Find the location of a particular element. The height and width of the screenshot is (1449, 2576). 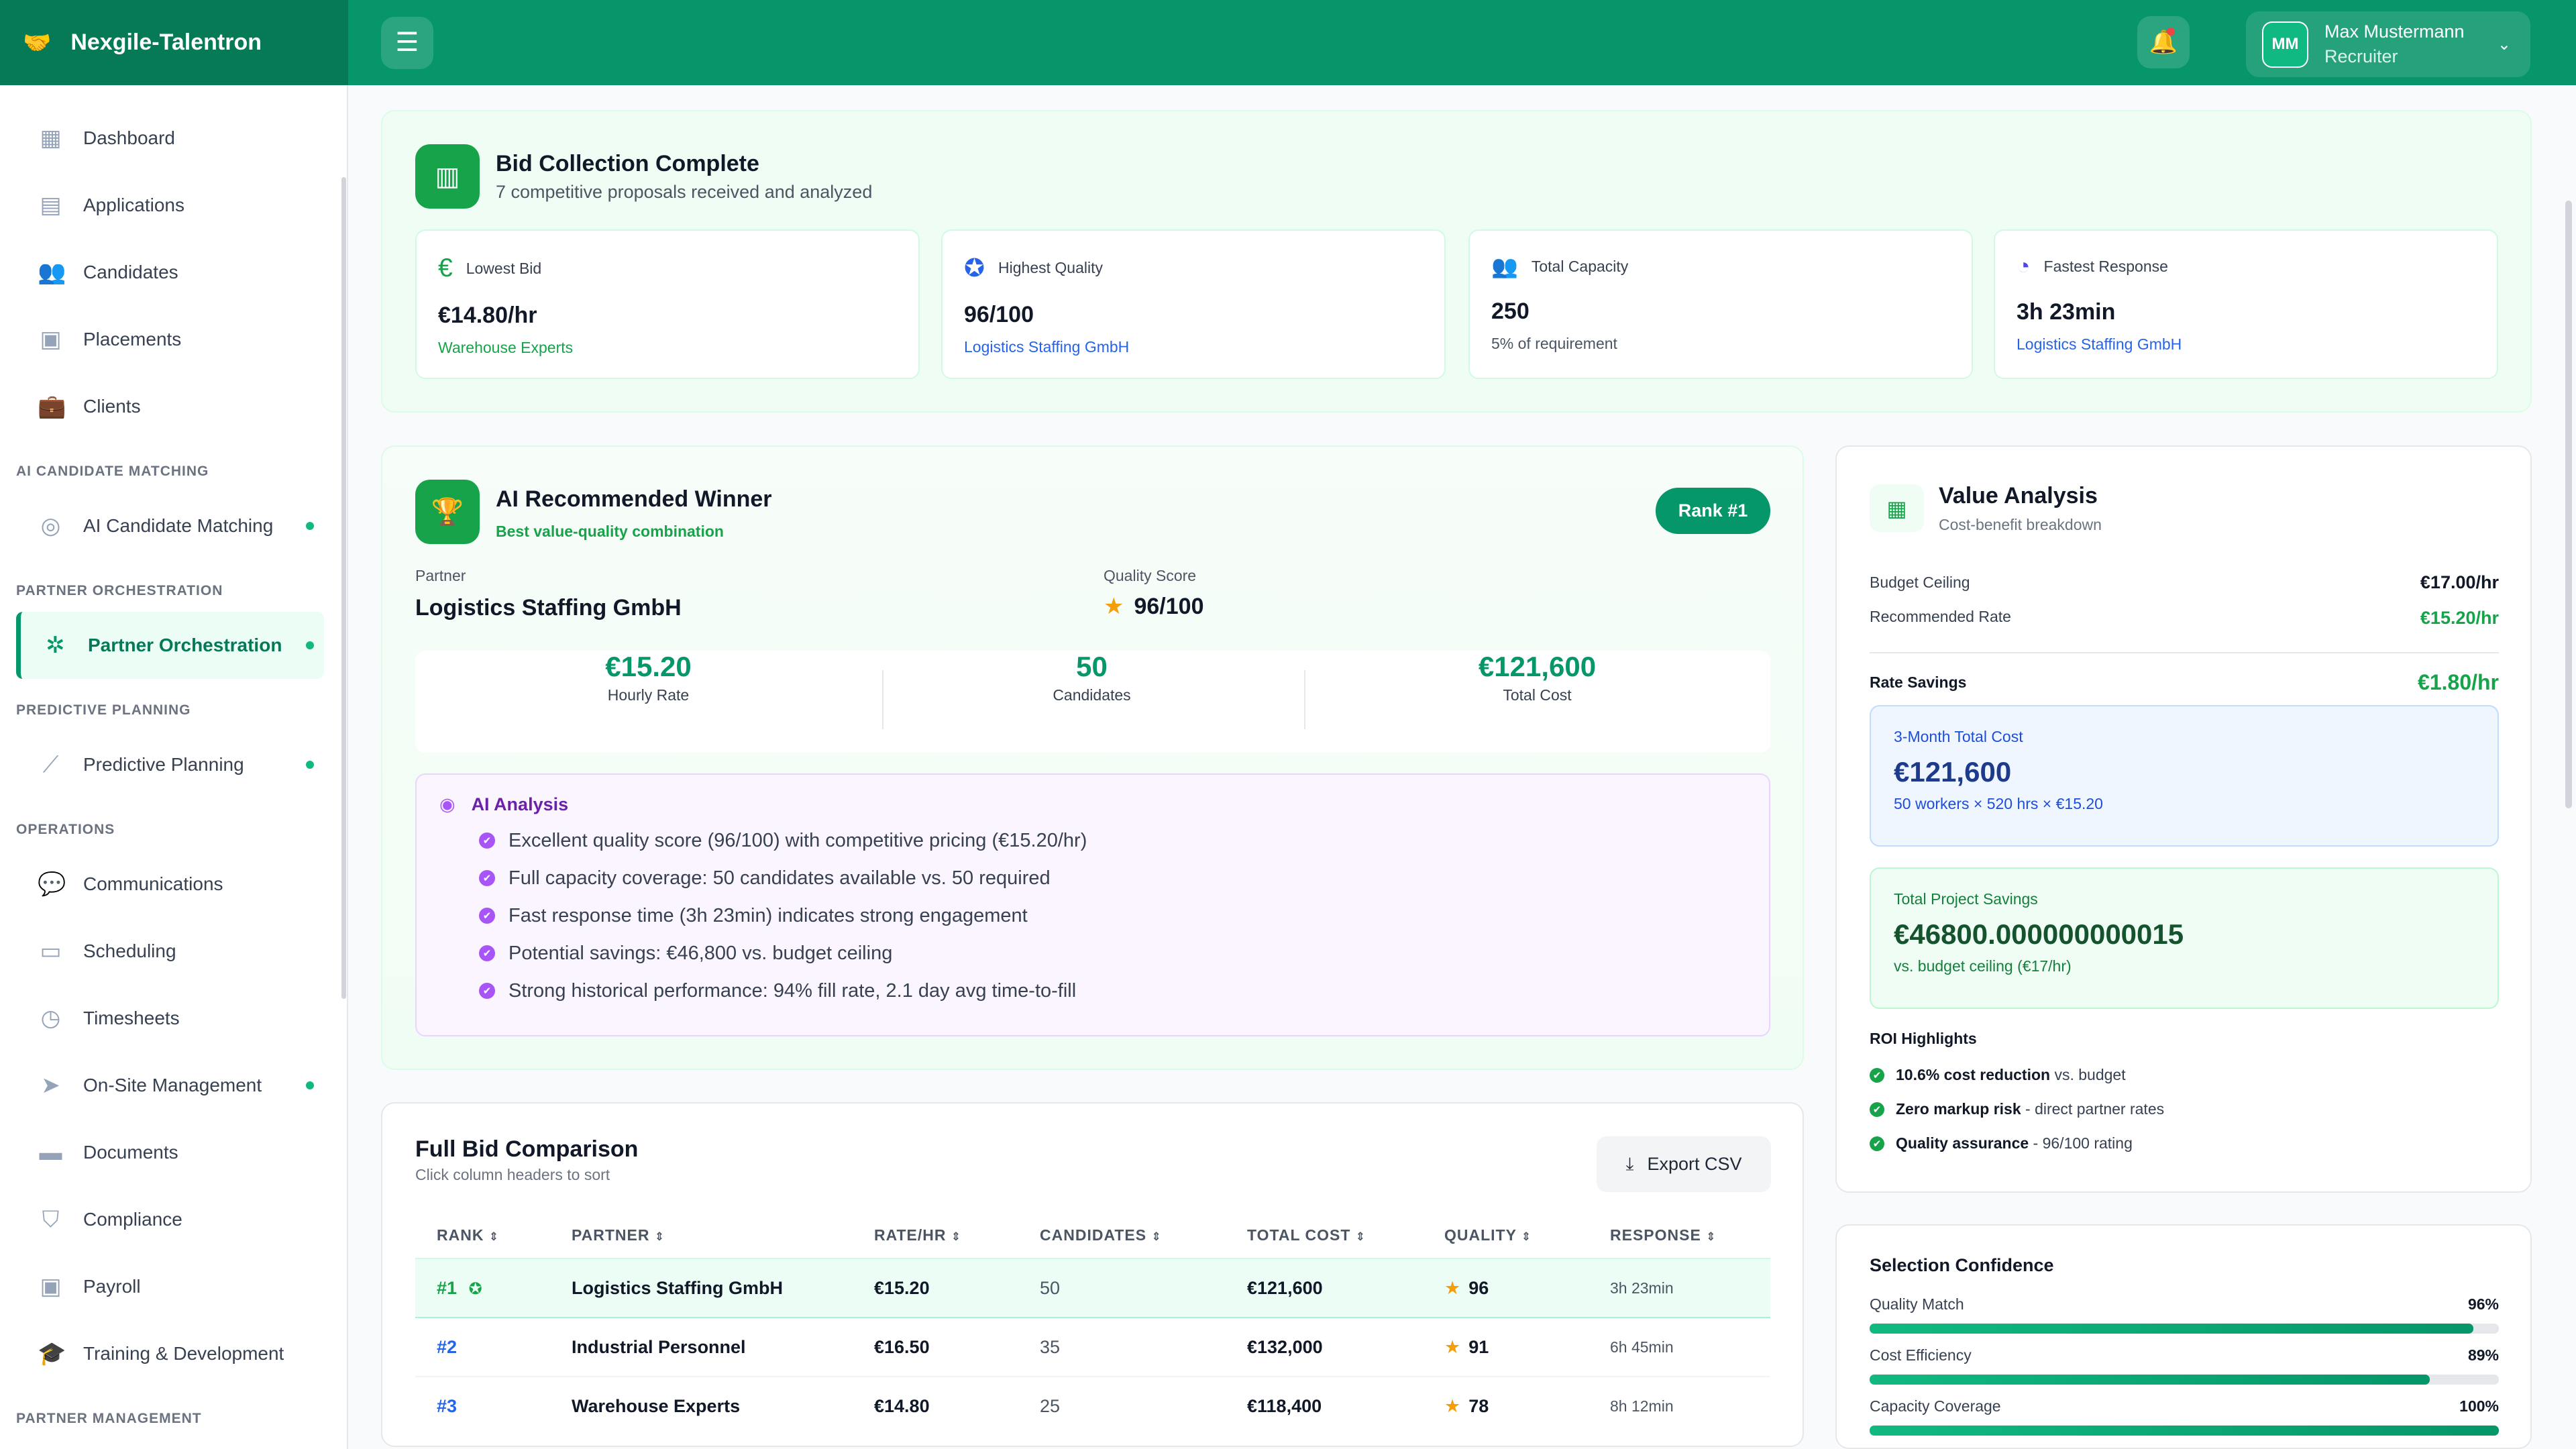

menu-toggle-button: ☰ is located at coordinates (407, 42).